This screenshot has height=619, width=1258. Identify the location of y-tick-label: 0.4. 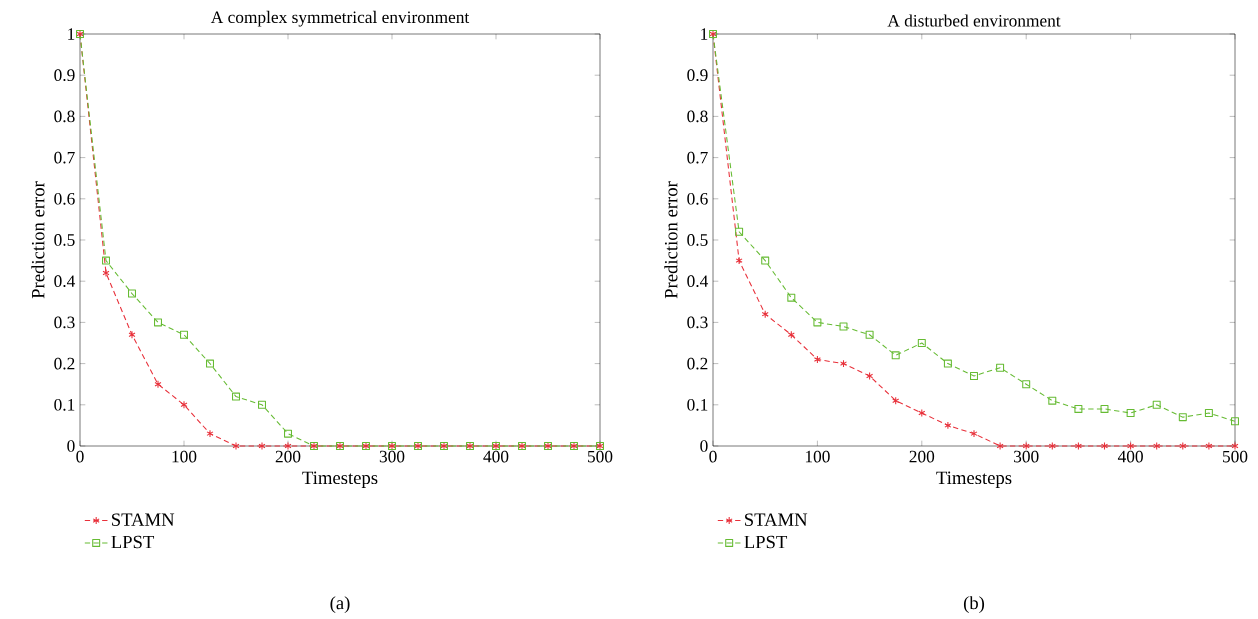
(698, 281).